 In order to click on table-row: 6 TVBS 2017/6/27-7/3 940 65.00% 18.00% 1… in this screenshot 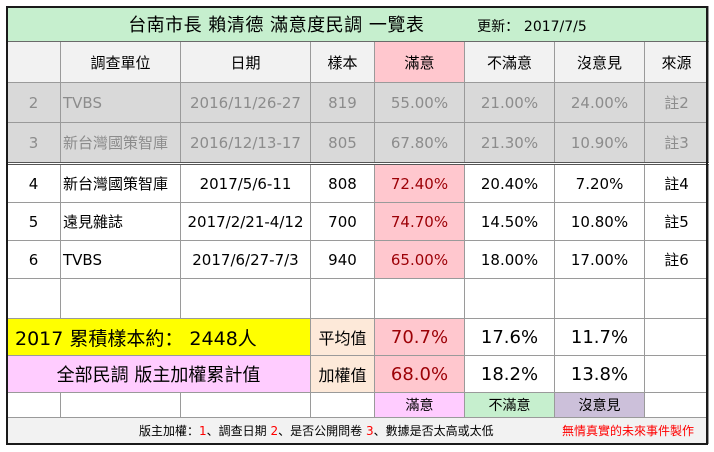, I will do `click(357, 259)`.